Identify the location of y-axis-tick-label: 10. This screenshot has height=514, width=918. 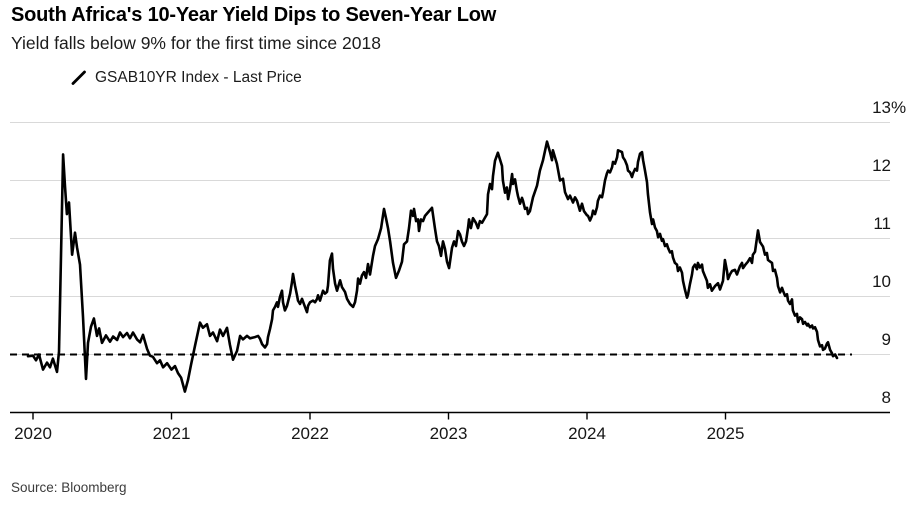
(881, 281).